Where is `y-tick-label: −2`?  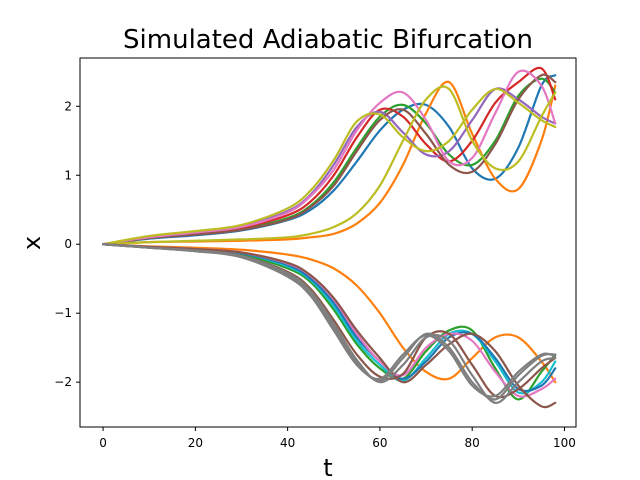 y-tick-label: −2 is located at coordinates (63, 382).